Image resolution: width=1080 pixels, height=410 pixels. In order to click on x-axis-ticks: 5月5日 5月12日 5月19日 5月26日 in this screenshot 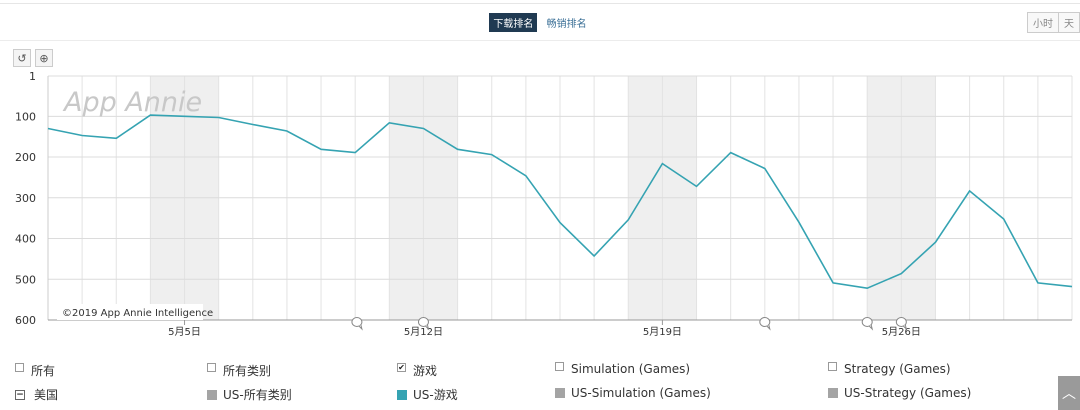, I will do `click(544, 329)`.